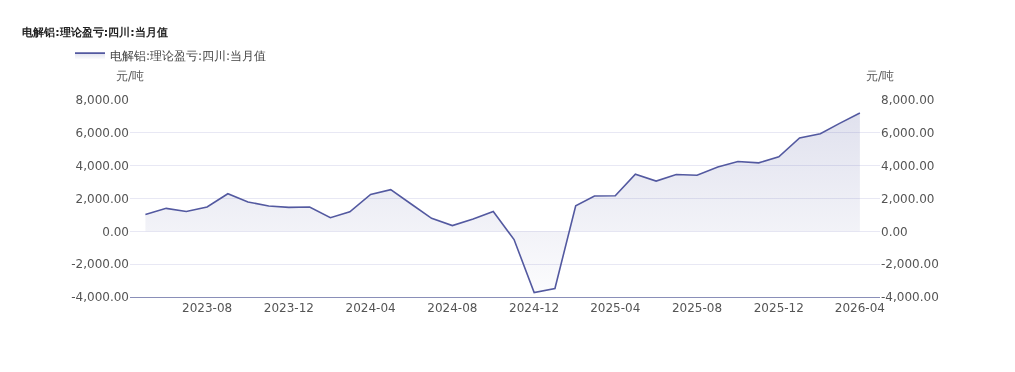 The image size is (1015, 372). Describe the element at coordinates (452, 308) in the screenshot. I see `x-tick-label: 2024-08` at that location.